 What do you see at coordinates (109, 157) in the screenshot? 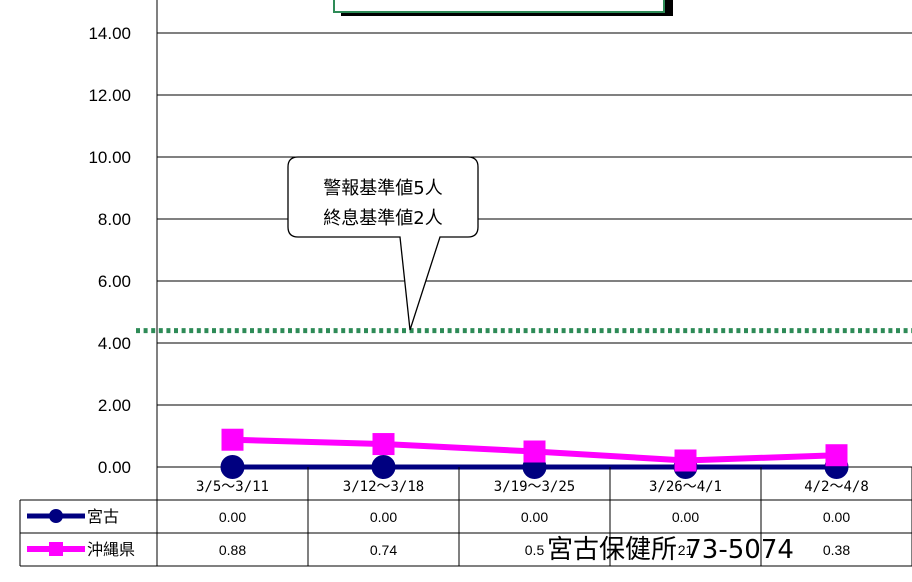
I see `y-tick-label: 10.00` at bounding box center [109, 157].